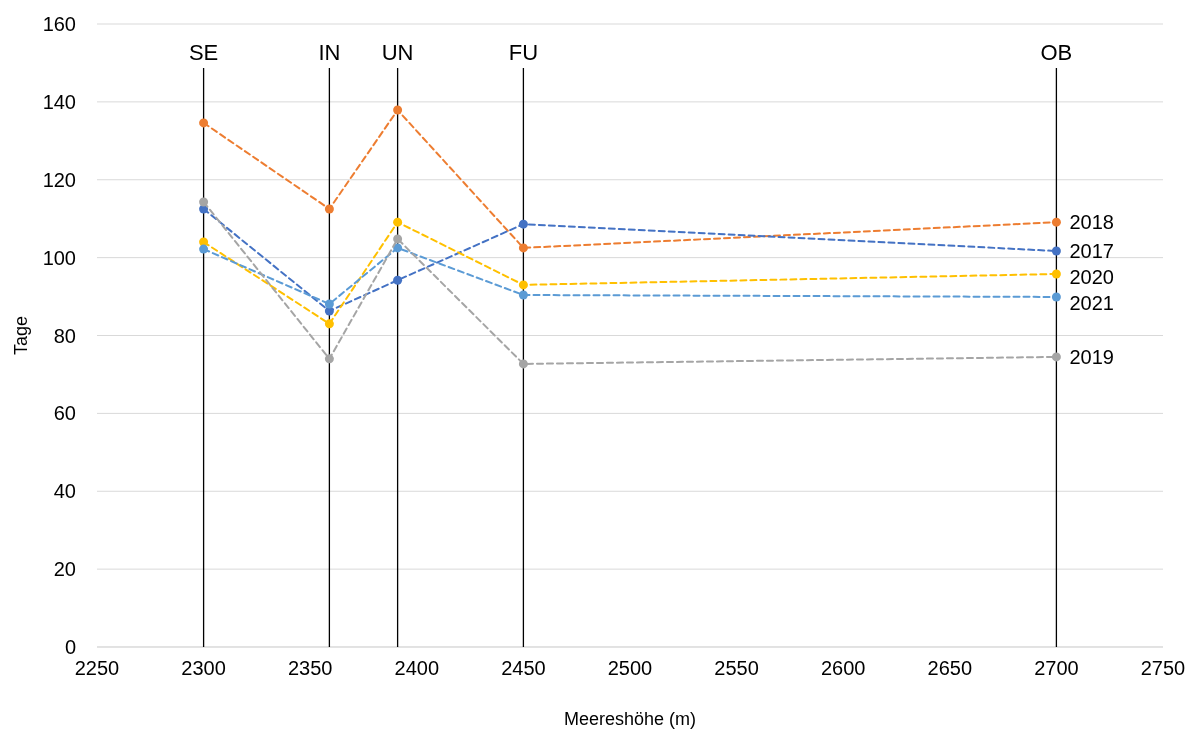 This screenshot has width=1200, height=729. What do you see at coordinates (329, 52) in the screenshot?
I see `ref-line-label: IN` at bounding box center [329, 52].